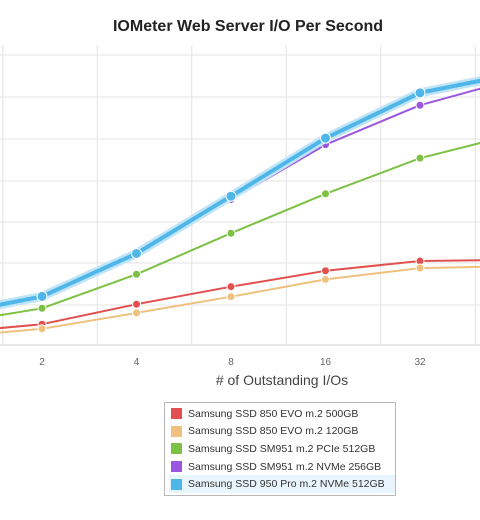 The height and width of the screenshot is (520, 480). What do you see at coordinates (42, 362) in the screenshot?
I see `x-tick-label: 2` at bounding box center [42, 362].